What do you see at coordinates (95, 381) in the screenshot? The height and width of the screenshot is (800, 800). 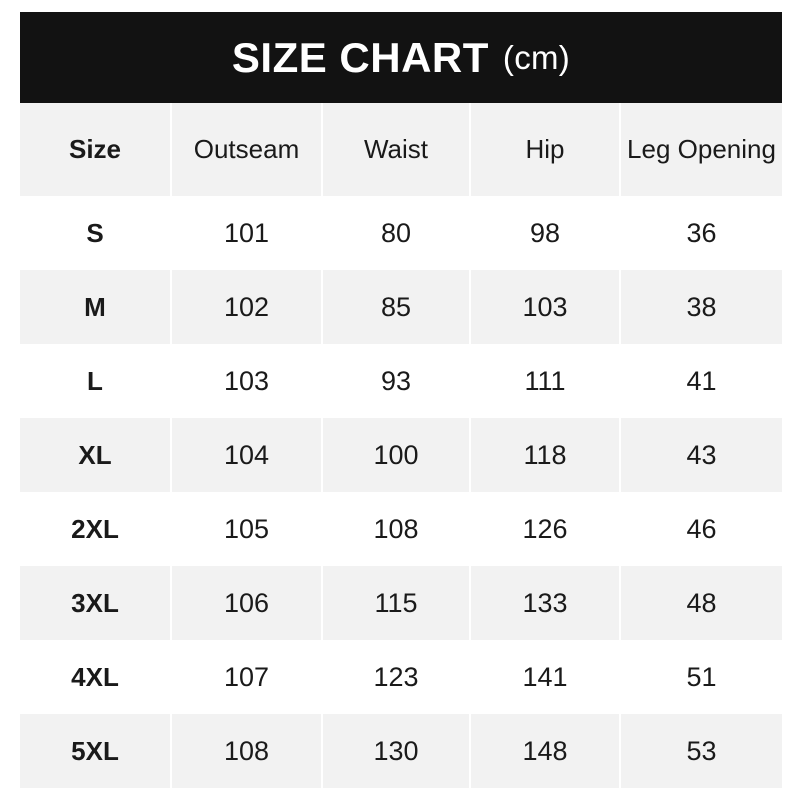 I see `cell-size: L` at bounding box center [95, 381].